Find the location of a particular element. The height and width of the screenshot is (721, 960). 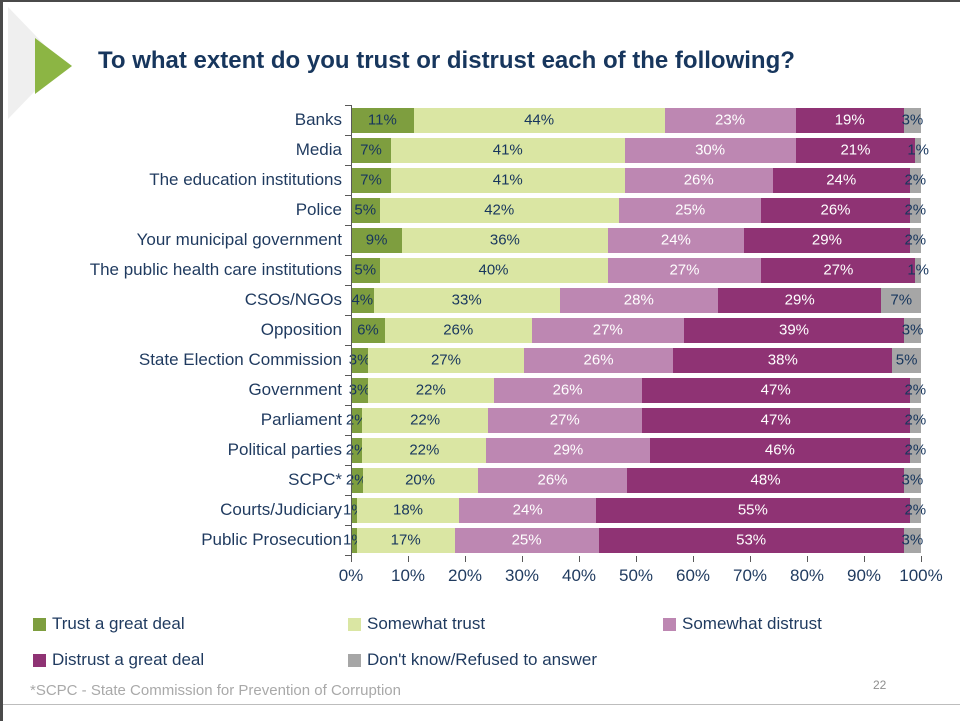

category-label: CSOs/NGOs is located at coordinates (293, 299).